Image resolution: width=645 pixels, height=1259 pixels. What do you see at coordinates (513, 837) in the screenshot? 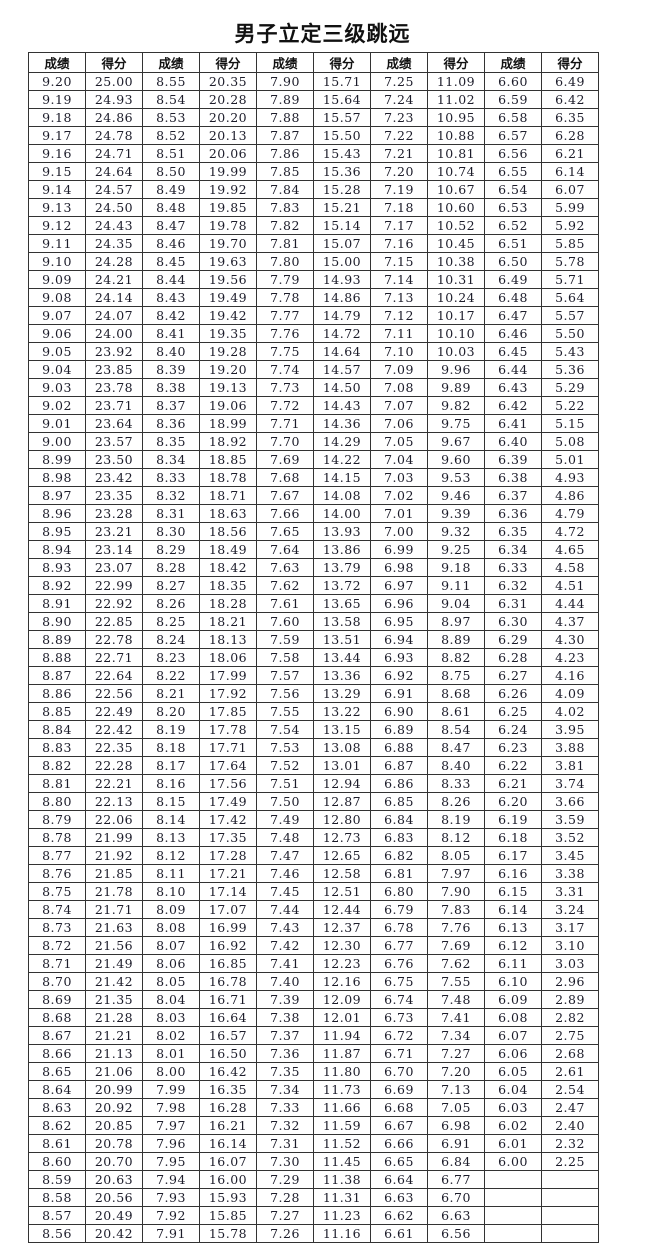
I see `result-cell: 6.18` at bounding box center [513, 837].